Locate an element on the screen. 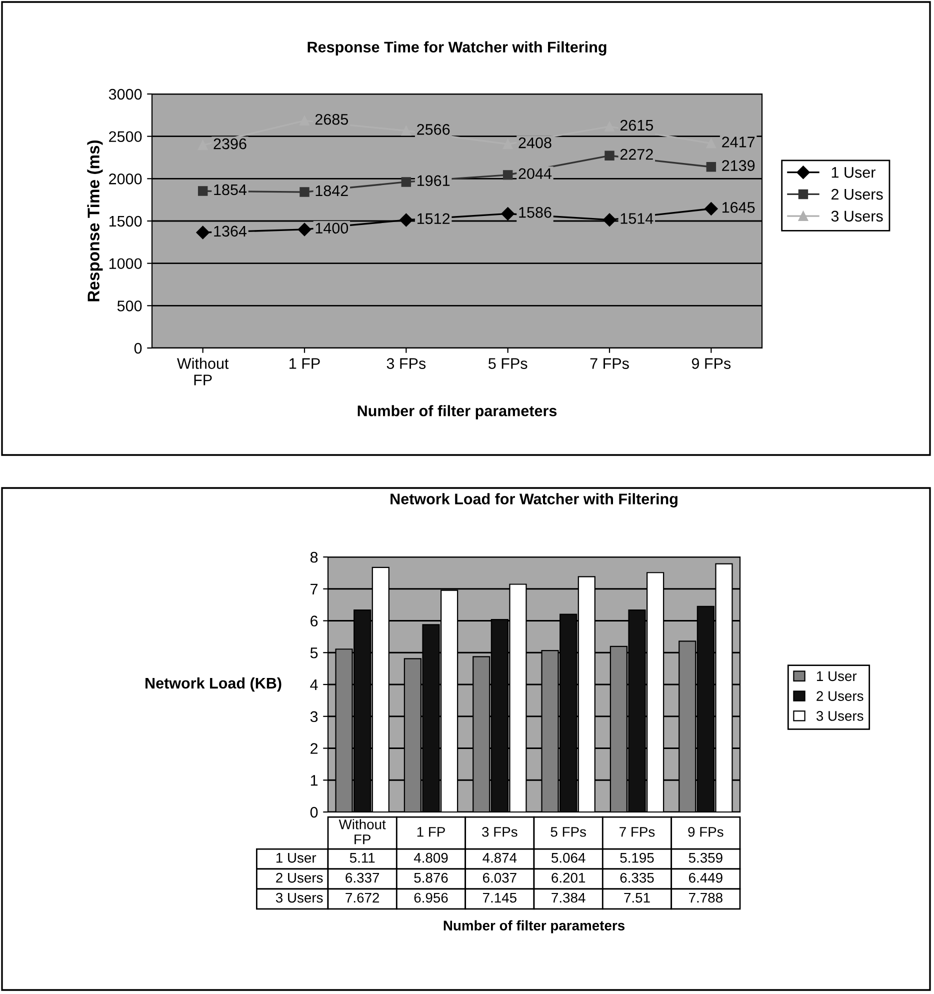 This screenshot has width=934, height=994. text: 3 Users is located at coordinates (299, 897).